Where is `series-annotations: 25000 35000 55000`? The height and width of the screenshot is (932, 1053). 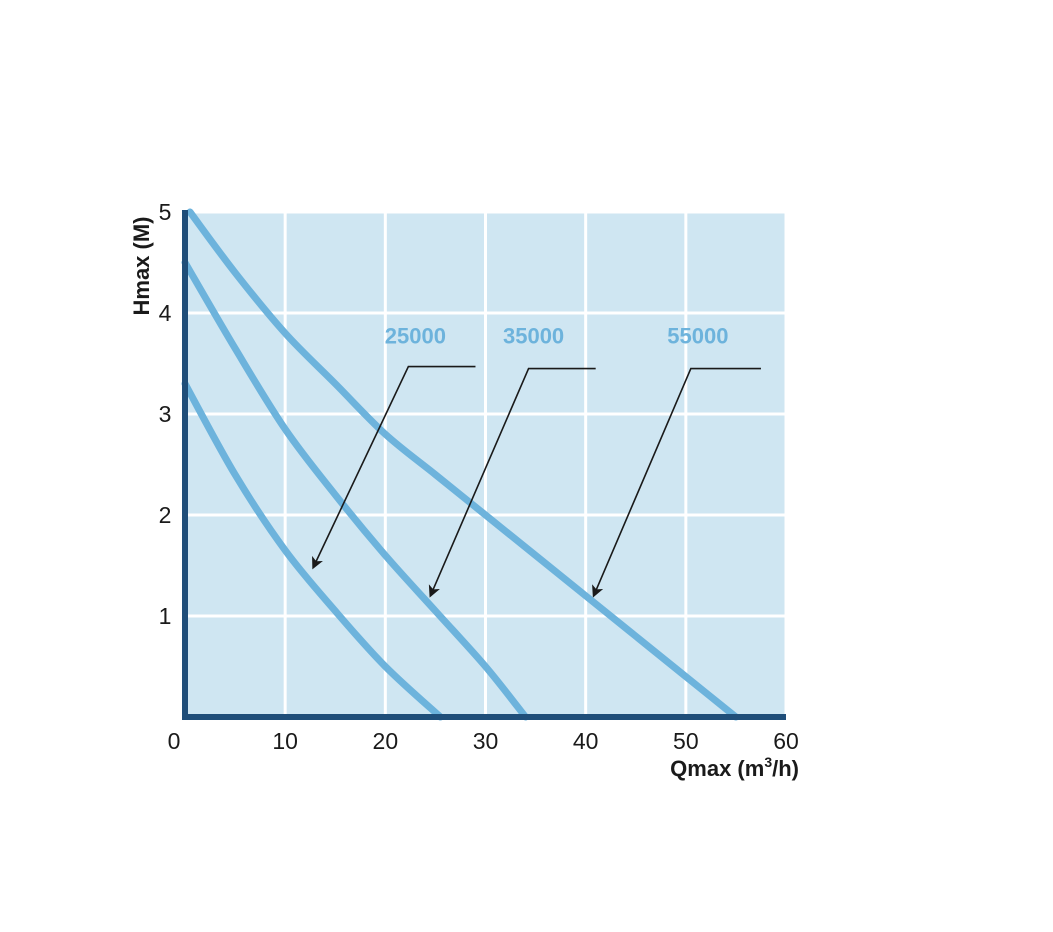
series-annotations: 25000 35000 55000 is located at coordinates (536, 460).